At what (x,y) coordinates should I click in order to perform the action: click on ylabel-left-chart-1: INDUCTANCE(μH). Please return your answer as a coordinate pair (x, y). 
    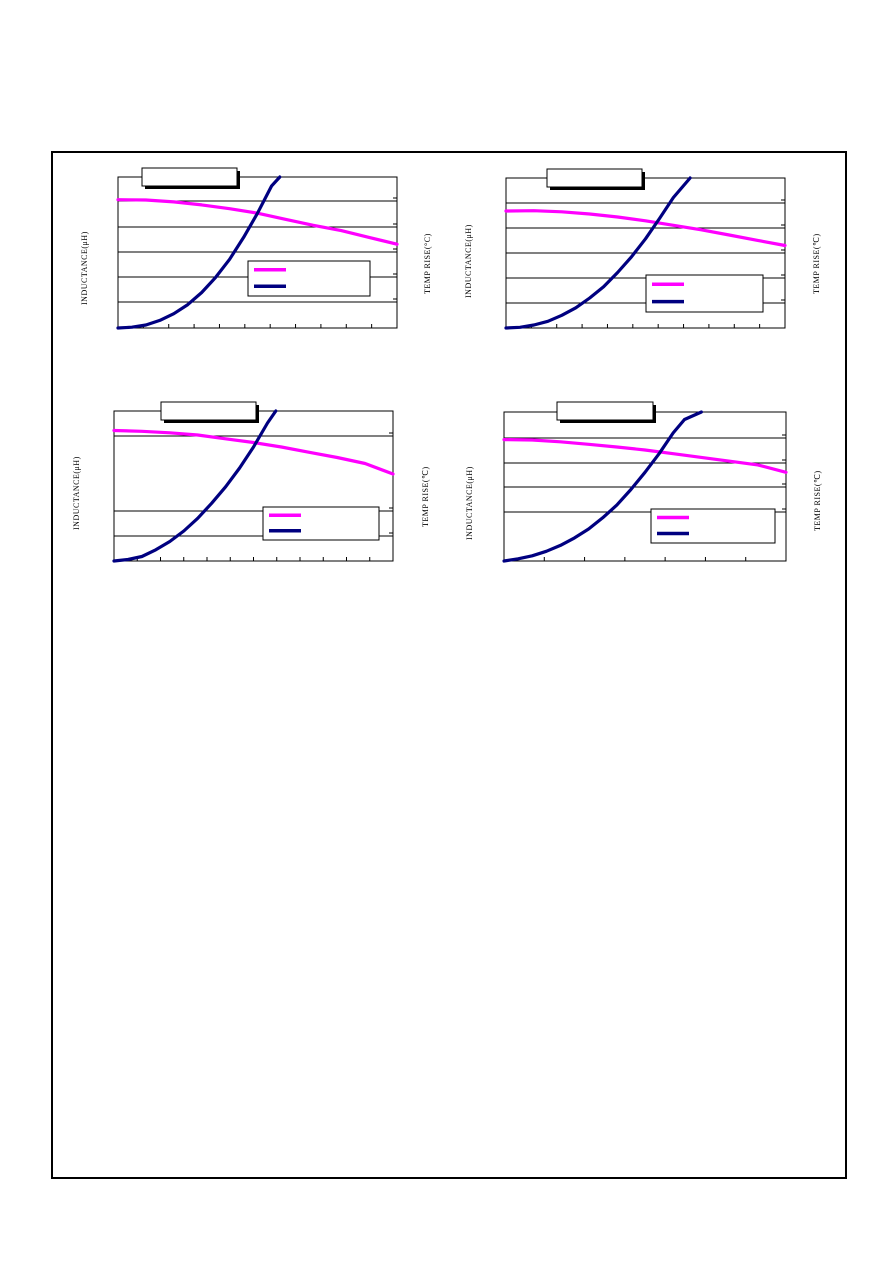
    Looking at the image, I should click on (84, 268).